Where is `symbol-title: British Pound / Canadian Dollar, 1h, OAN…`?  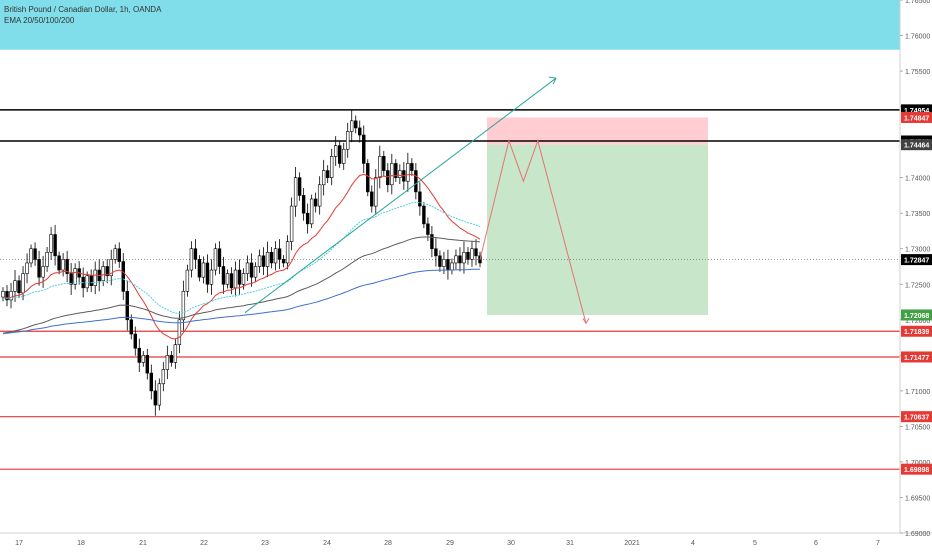
symbol-title: British Pound / Canadian Dollar, 1h, OAN… is located at coordinates (83, 9).